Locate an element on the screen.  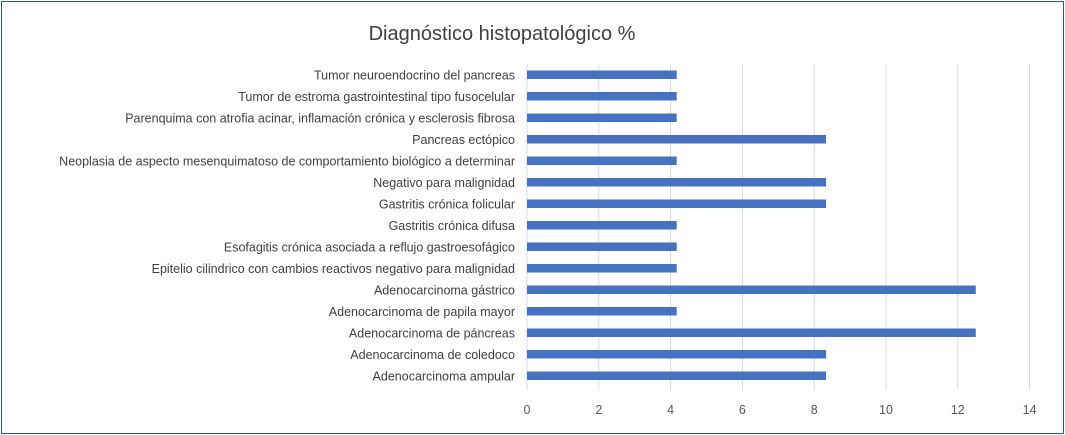
x-tick-label: 14 is located at coordinates (1030, 410).